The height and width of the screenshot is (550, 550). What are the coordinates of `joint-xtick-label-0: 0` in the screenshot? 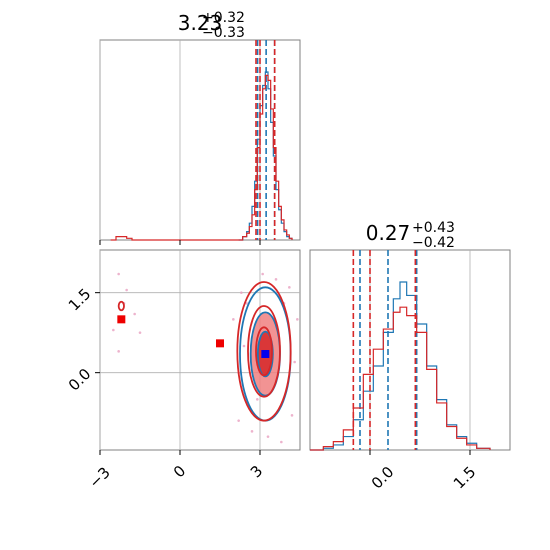 It's located at (179, 471).